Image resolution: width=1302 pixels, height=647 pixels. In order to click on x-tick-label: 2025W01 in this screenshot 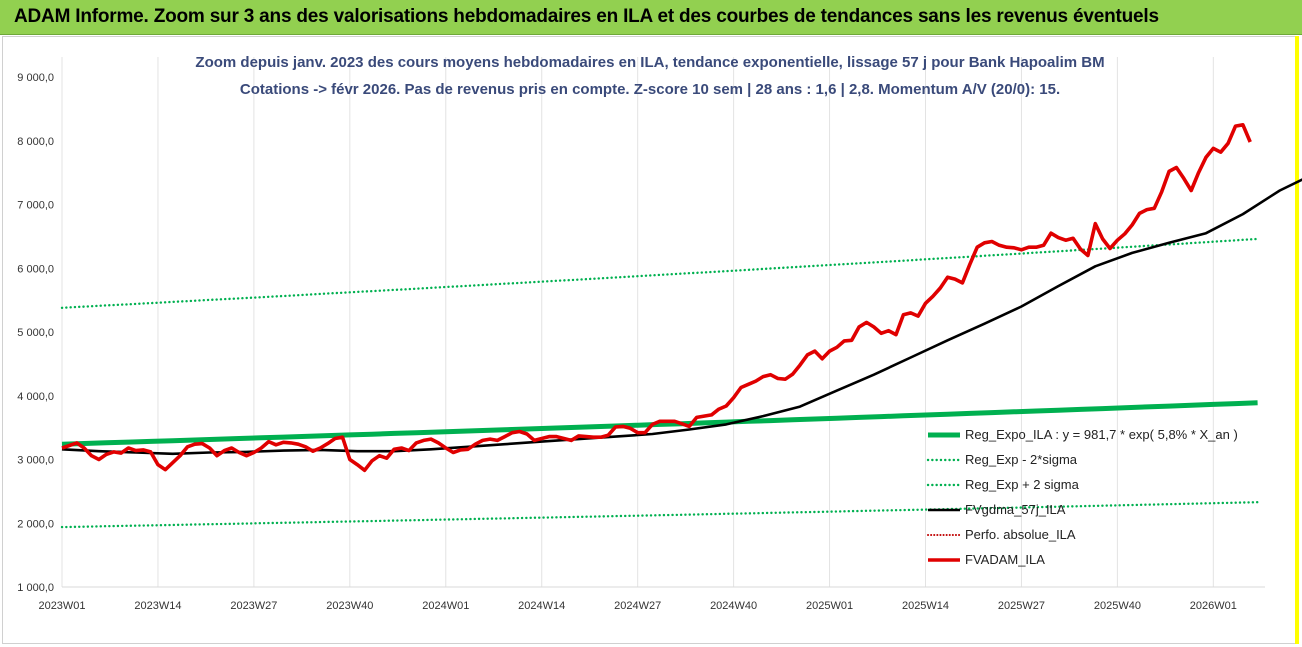, I will do `click(829, 606)`.